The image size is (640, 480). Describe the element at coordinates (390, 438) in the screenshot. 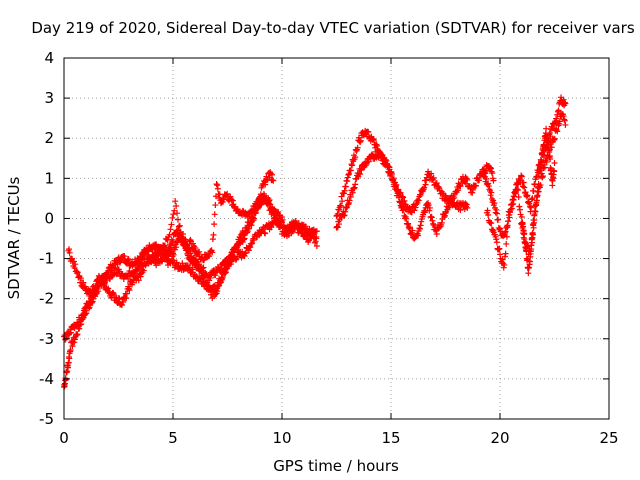

I see `x-tick-label: 15` at that location.